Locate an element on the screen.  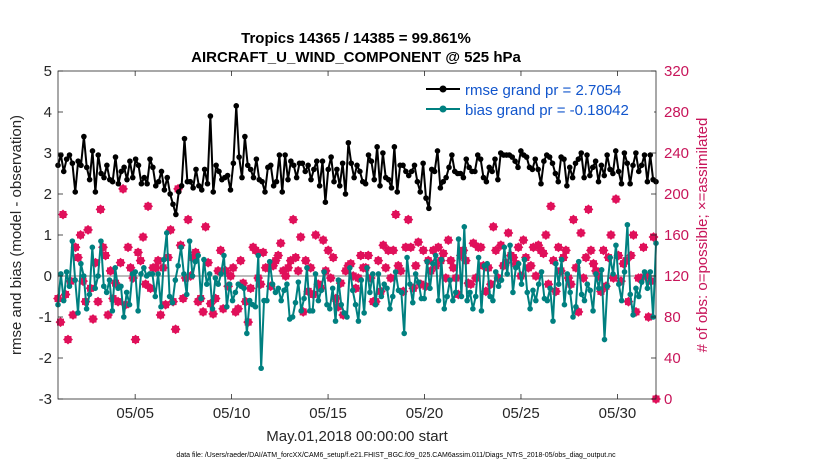
y-left-tick-label: 4 is located at coordinates (48, 112).